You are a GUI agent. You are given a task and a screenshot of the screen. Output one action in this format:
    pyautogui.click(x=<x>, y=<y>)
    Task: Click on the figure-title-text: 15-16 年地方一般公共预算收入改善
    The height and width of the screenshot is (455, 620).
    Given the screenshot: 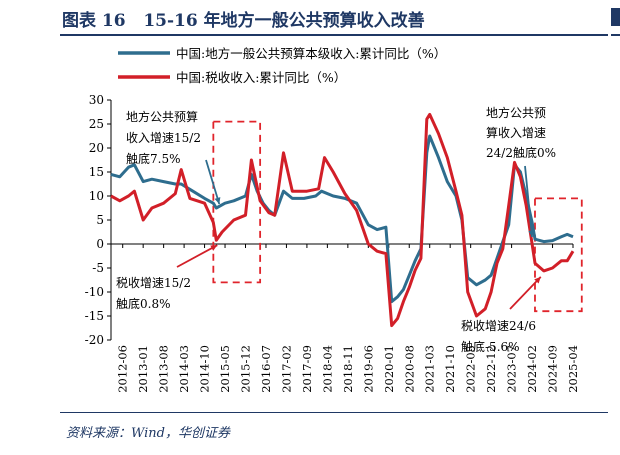 What is the action you would take?
    pyautogui.click(x=284, y=21)
    